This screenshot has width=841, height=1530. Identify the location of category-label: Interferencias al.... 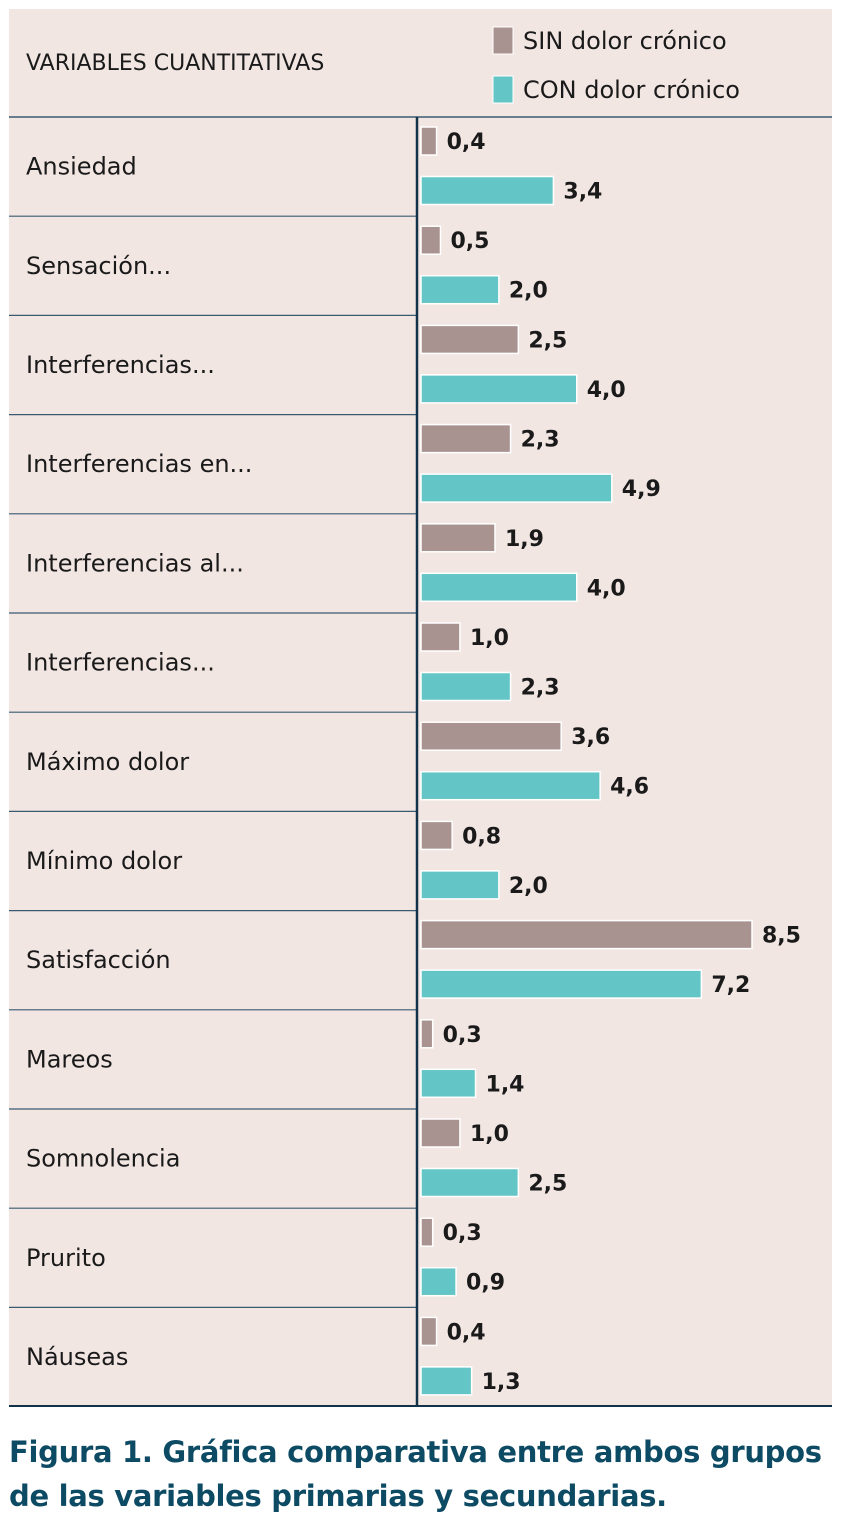
(135, 563).